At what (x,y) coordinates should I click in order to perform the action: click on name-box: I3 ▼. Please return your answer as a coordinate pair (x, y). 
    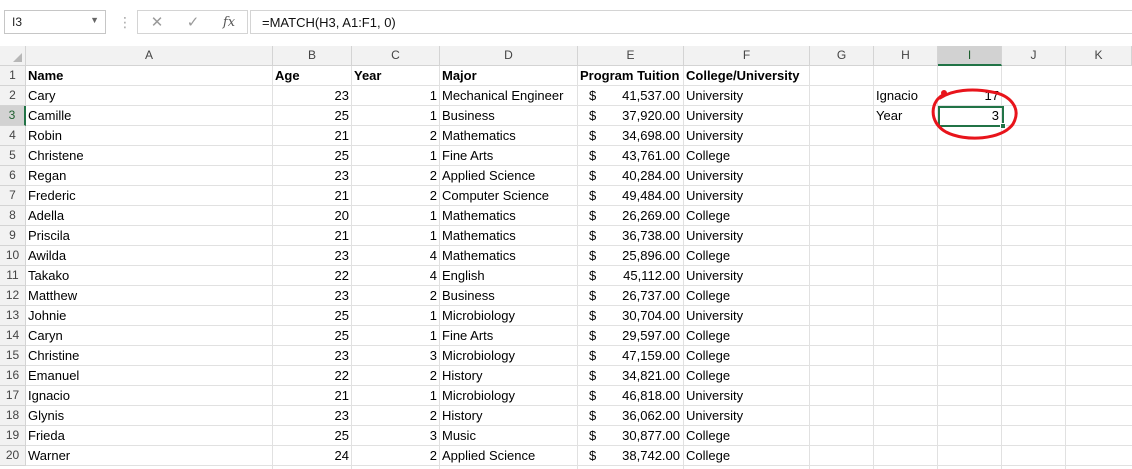
    Looking at the image, I should click on (55, 22).